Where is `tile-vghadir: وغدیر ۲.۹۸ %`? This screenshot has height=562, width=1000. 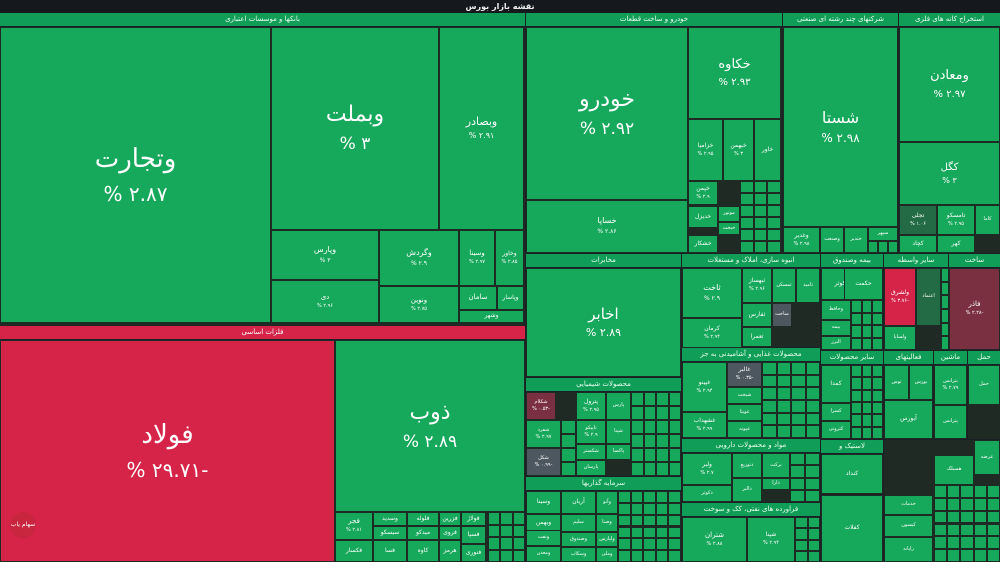
tile-vghadir: وغدیر ۲.۹۸ % is located at coordinates (801, 240).